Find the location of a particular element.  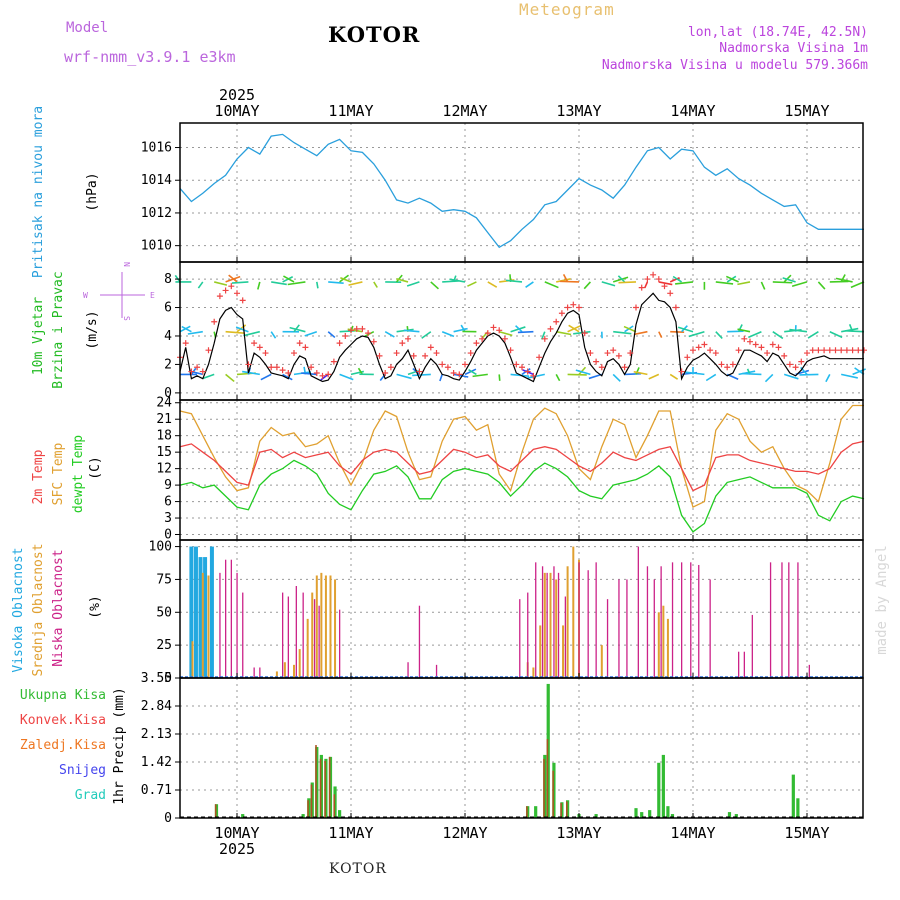

ytick-label-pressure: 1016 is located at coordinates (156, 148).